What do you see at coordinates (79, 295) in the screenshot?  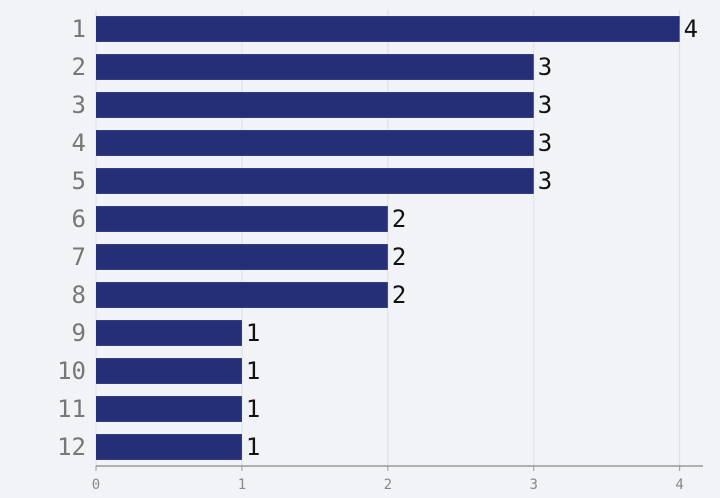 I see `y-tick-label: 8` at bounding box center [79, 295].